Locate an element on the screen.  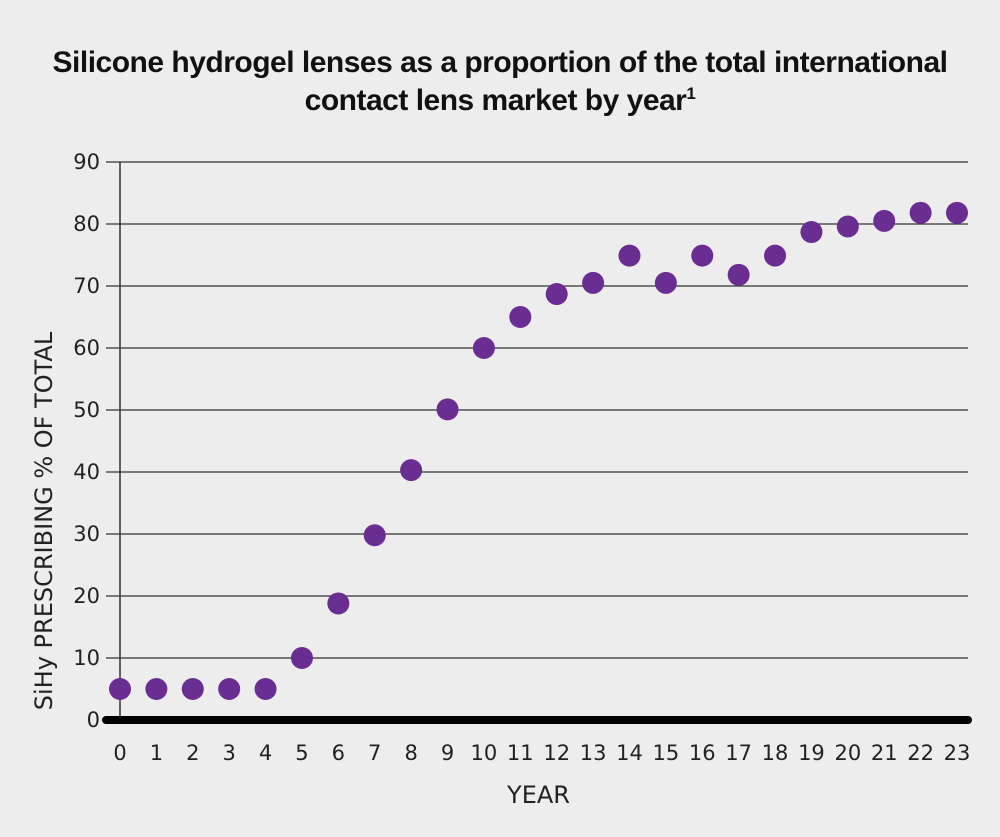
x-tick-label: 12 is located at coordinates (556, 753).